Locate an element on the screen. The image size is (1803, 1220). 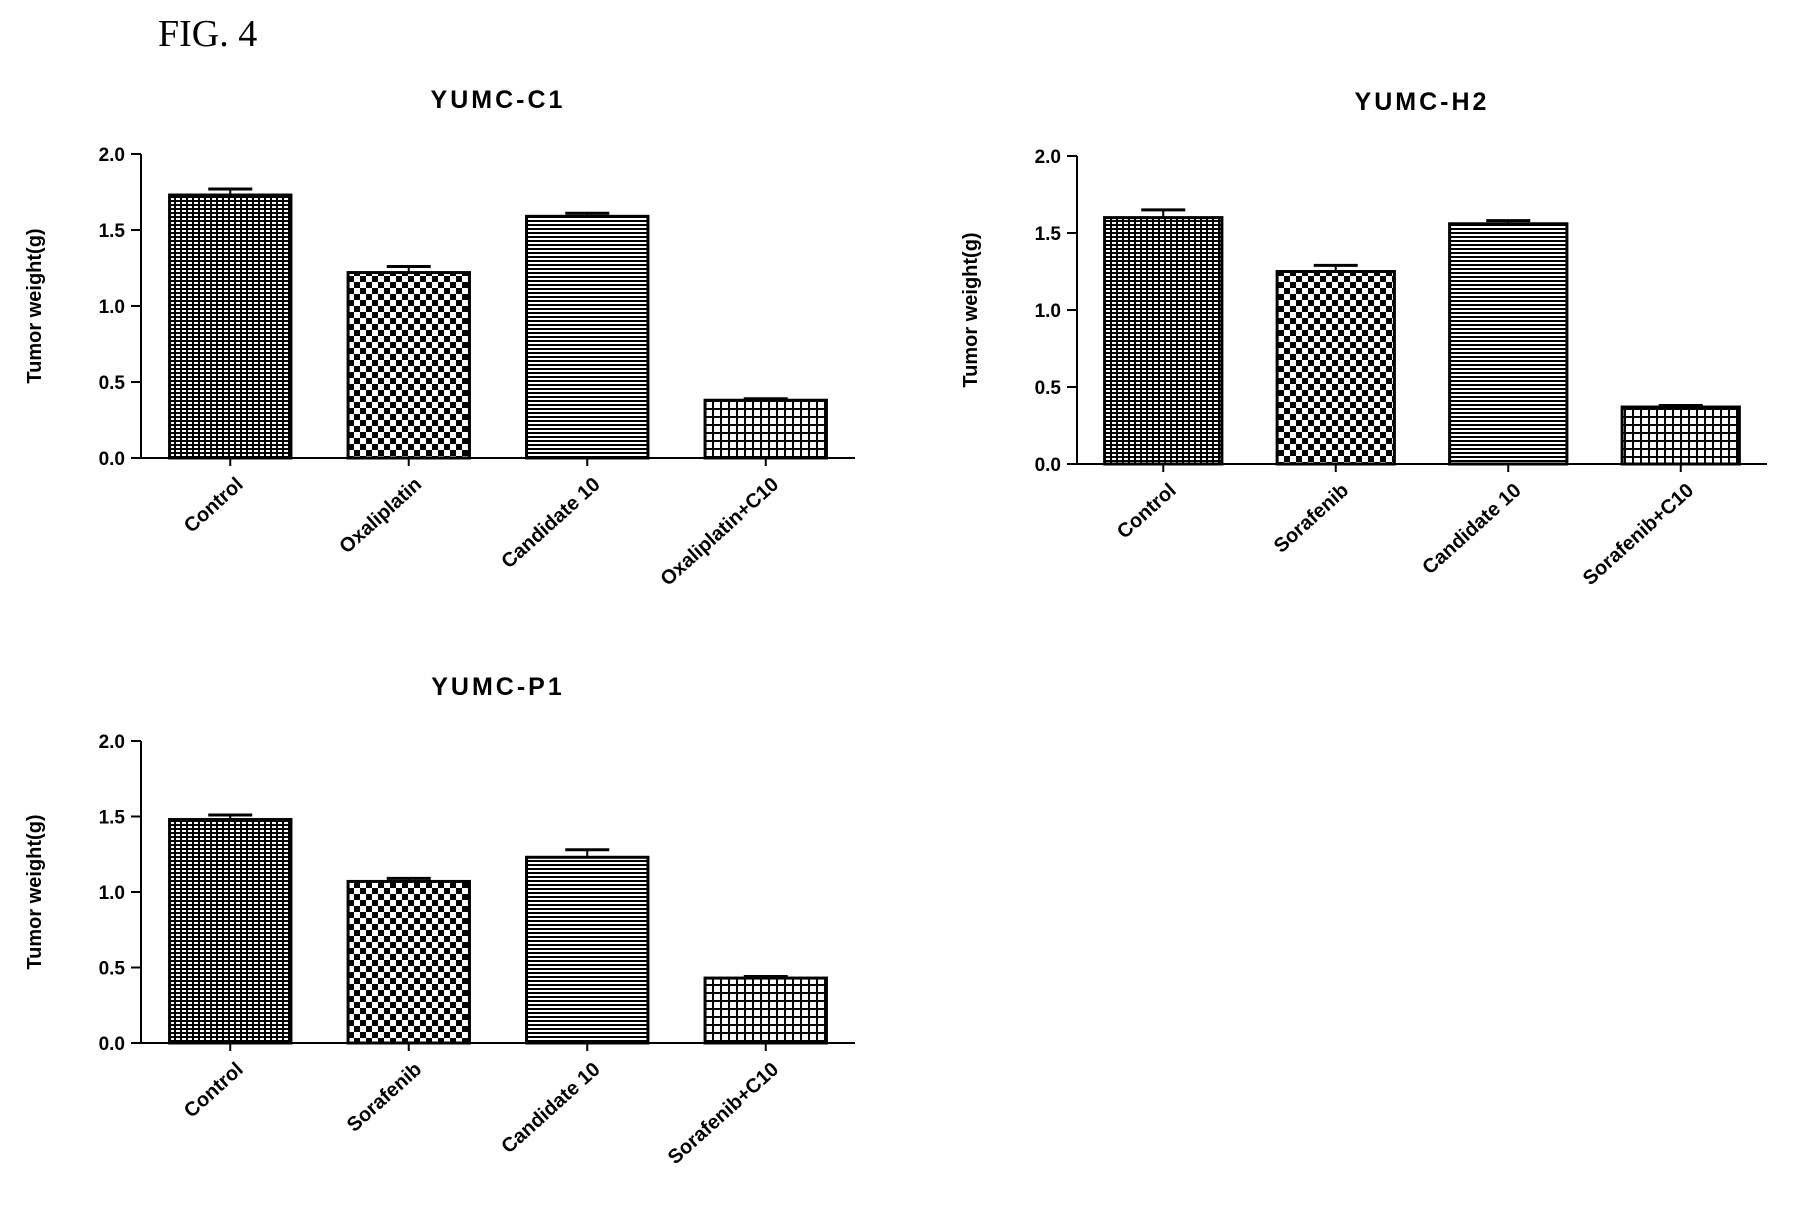
bar-oxaliplatin is located at coordinates (408, 365).